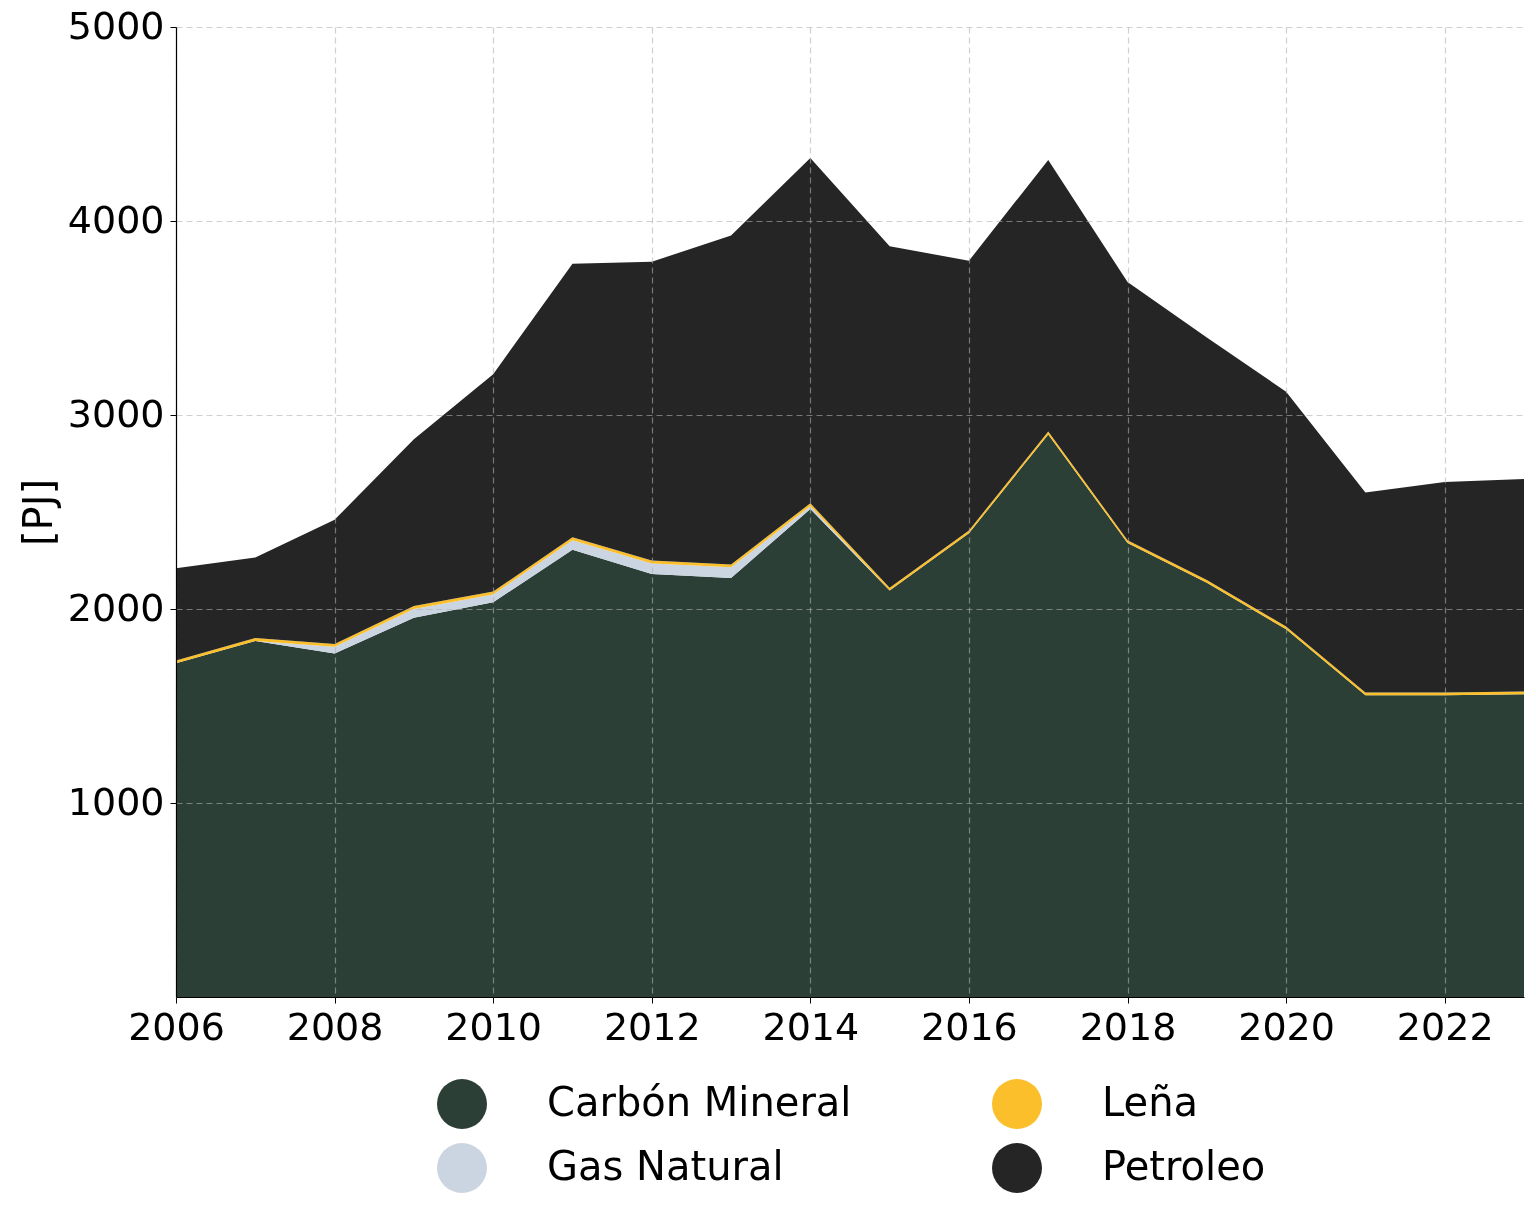 The image size is (1536, 1222). What do you see at coordinates (37, 512) in the screenshot?
I see `y-axis-title: [PJ]` at bounding box center [37, 512].